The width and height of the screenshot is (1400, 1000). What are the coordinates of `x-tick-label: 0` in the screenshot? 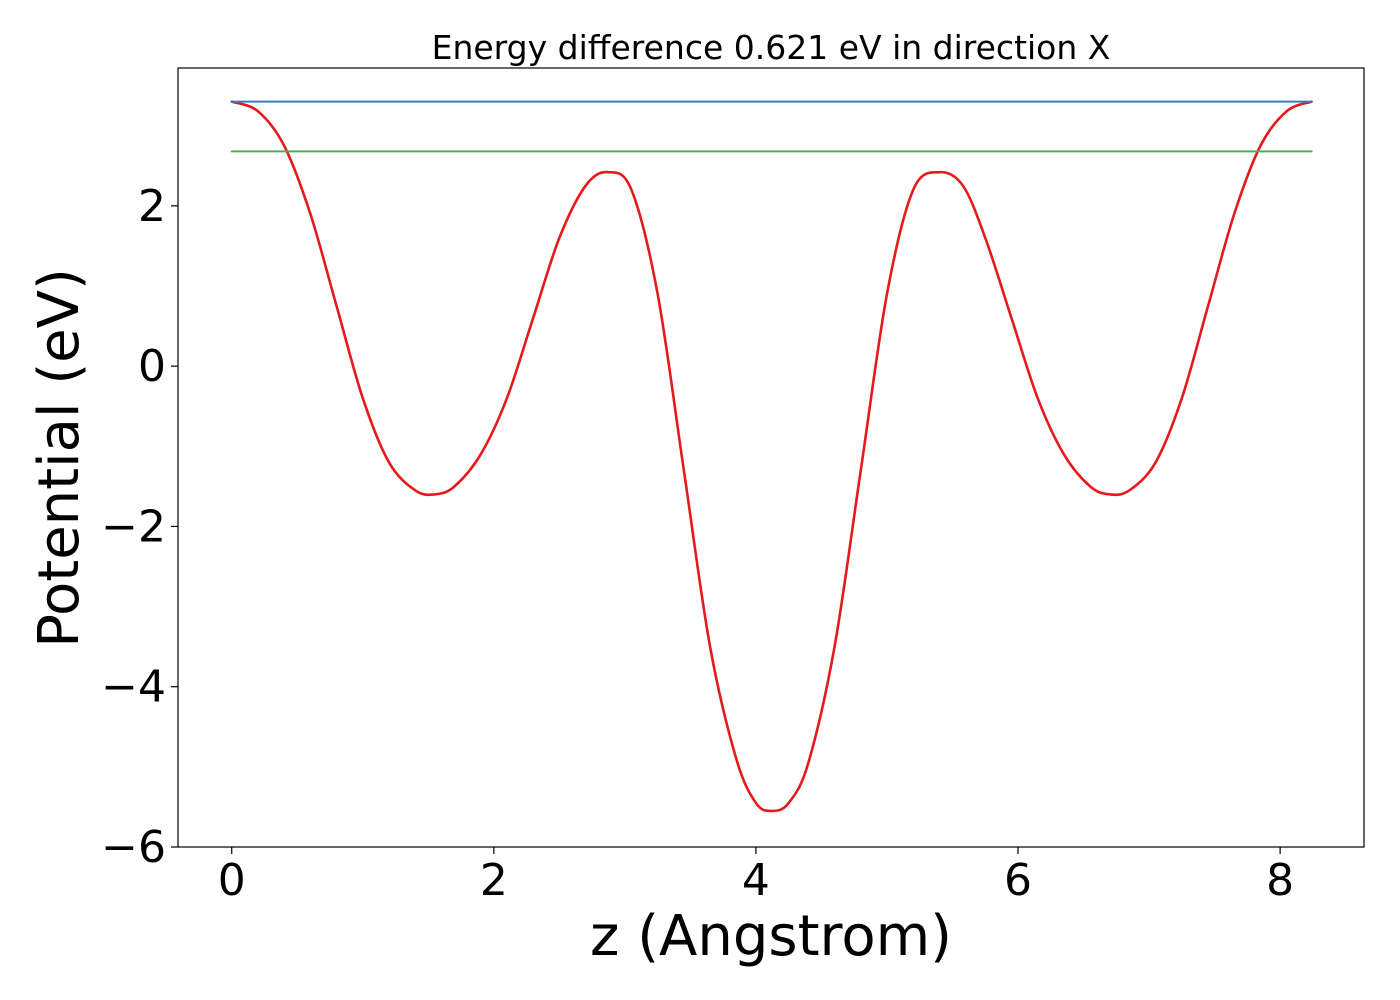 It's located at (232, 880).